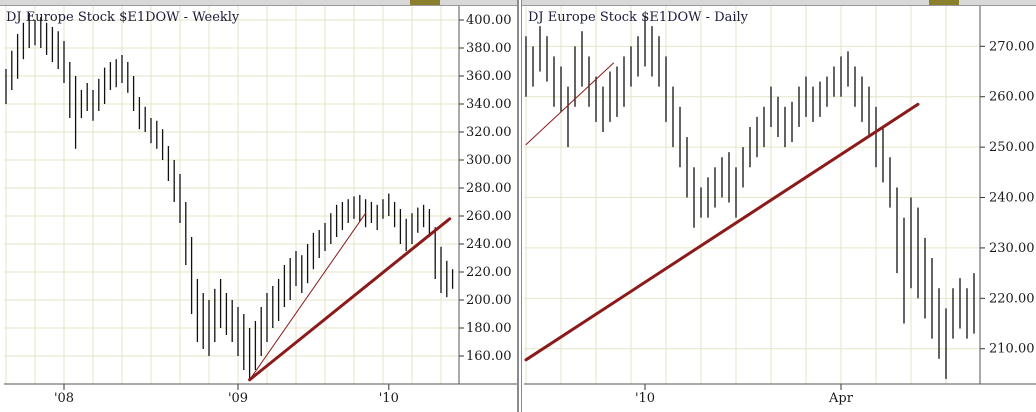  I want to click on y-tick-label: 270.00, so click(1012, 46).